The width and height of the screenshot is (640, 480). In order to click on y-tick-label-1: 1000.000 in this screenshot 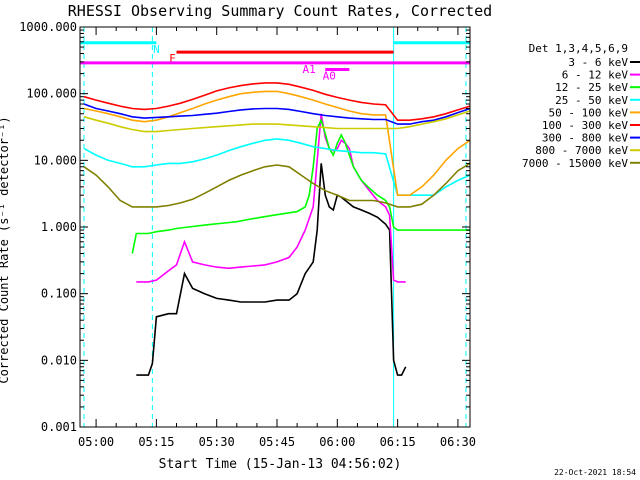, I will do `click(48, 27)`.